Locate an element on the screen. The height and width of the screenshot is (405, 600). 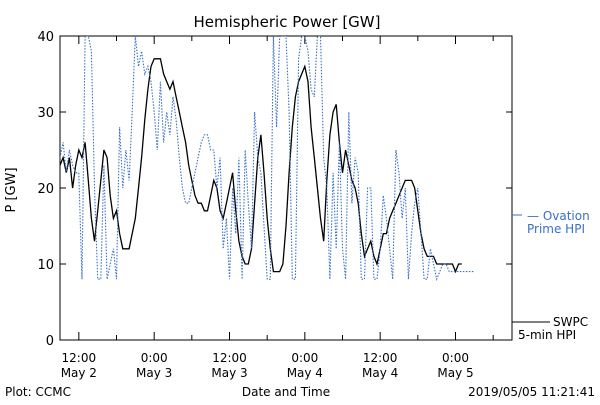
y-tick-label: 0 is located at coordinates (50, 341).